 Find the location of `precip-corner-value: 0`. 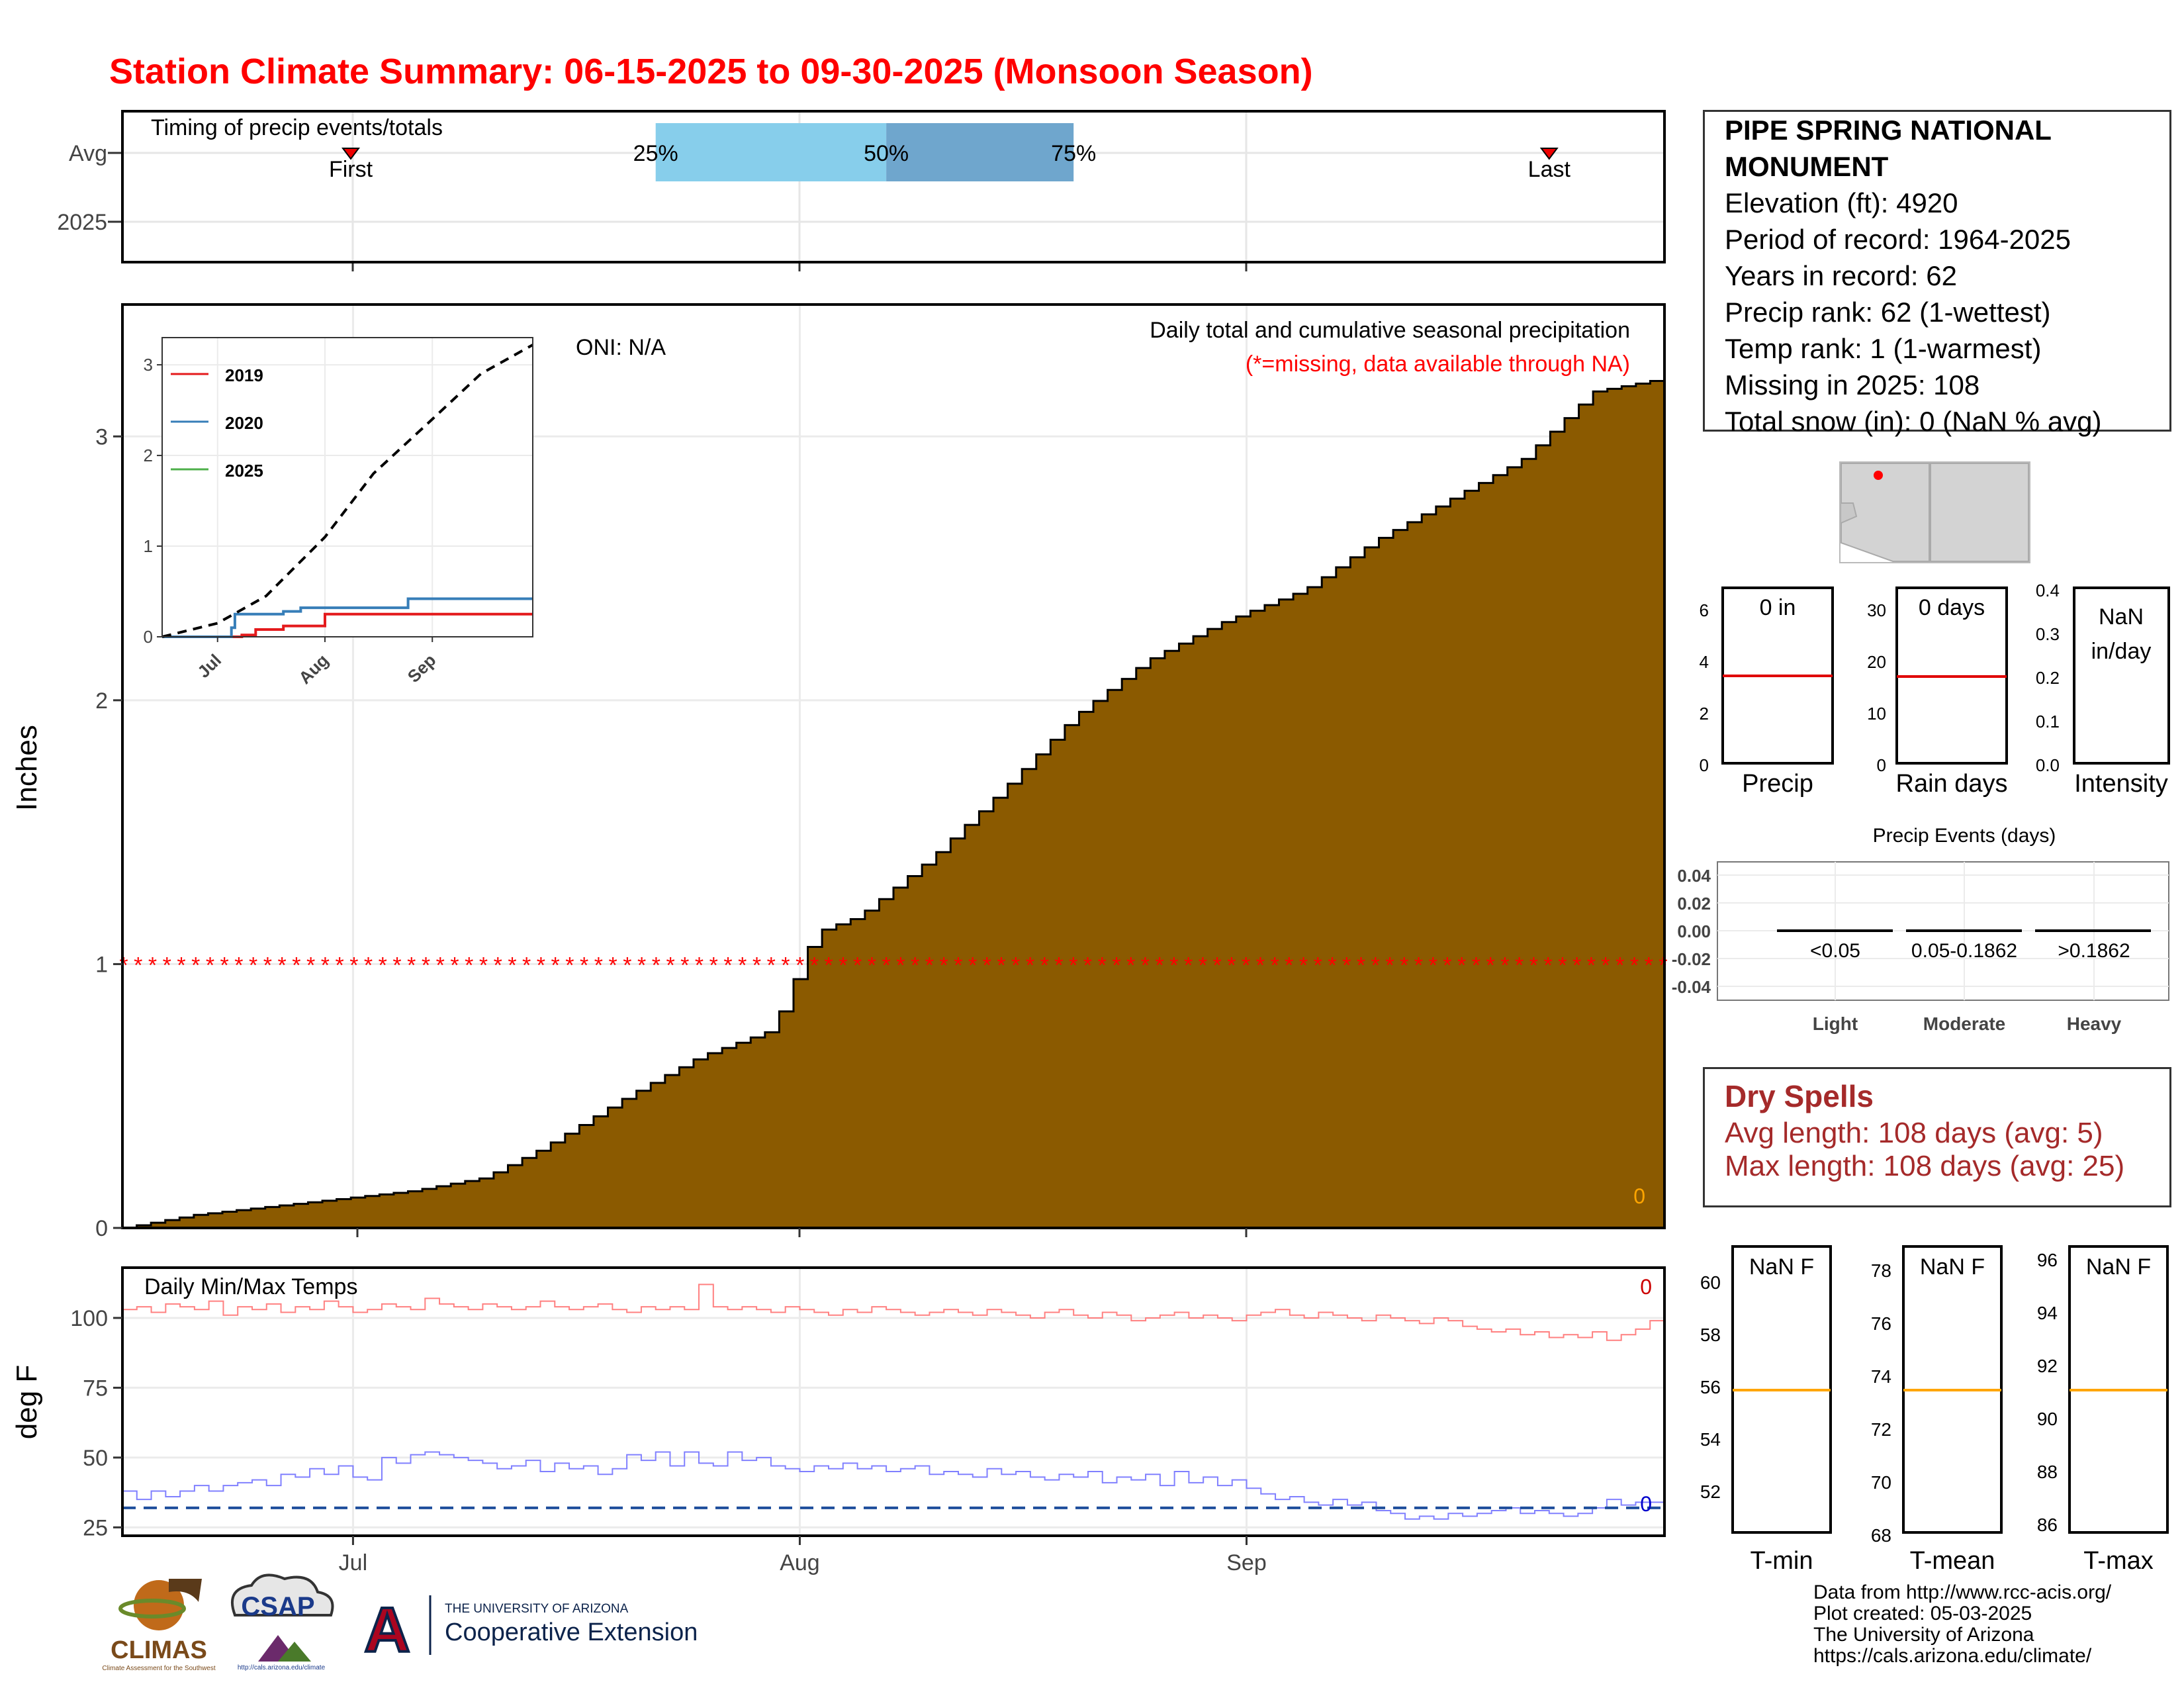

precip-corner-value: 0 is located at coordinates (1639, 1196).